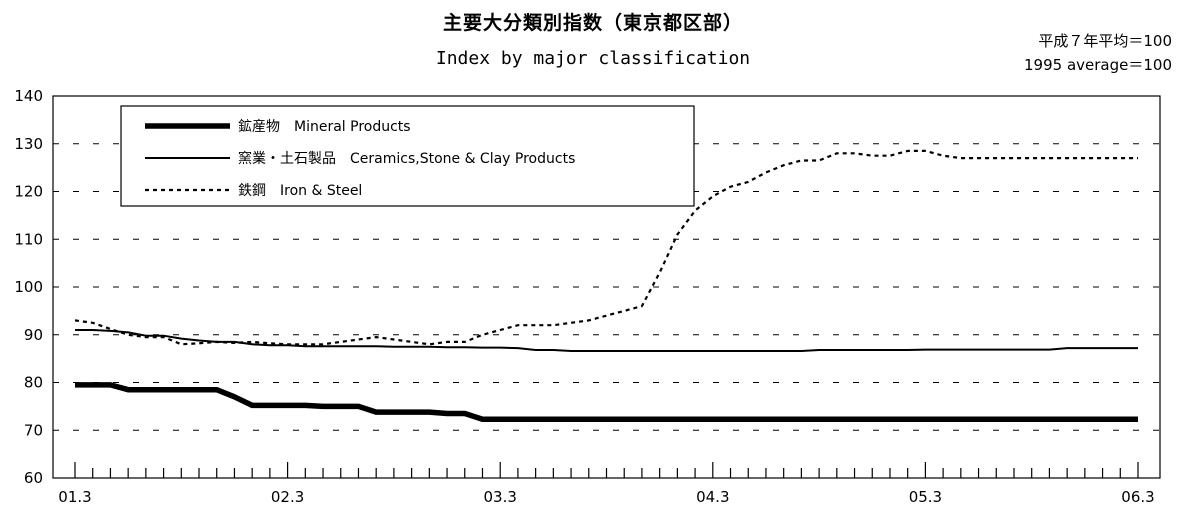 This screenshot has width=1186, height=511. I want to click on x-tick-label: 01.3, so click(74, 497).